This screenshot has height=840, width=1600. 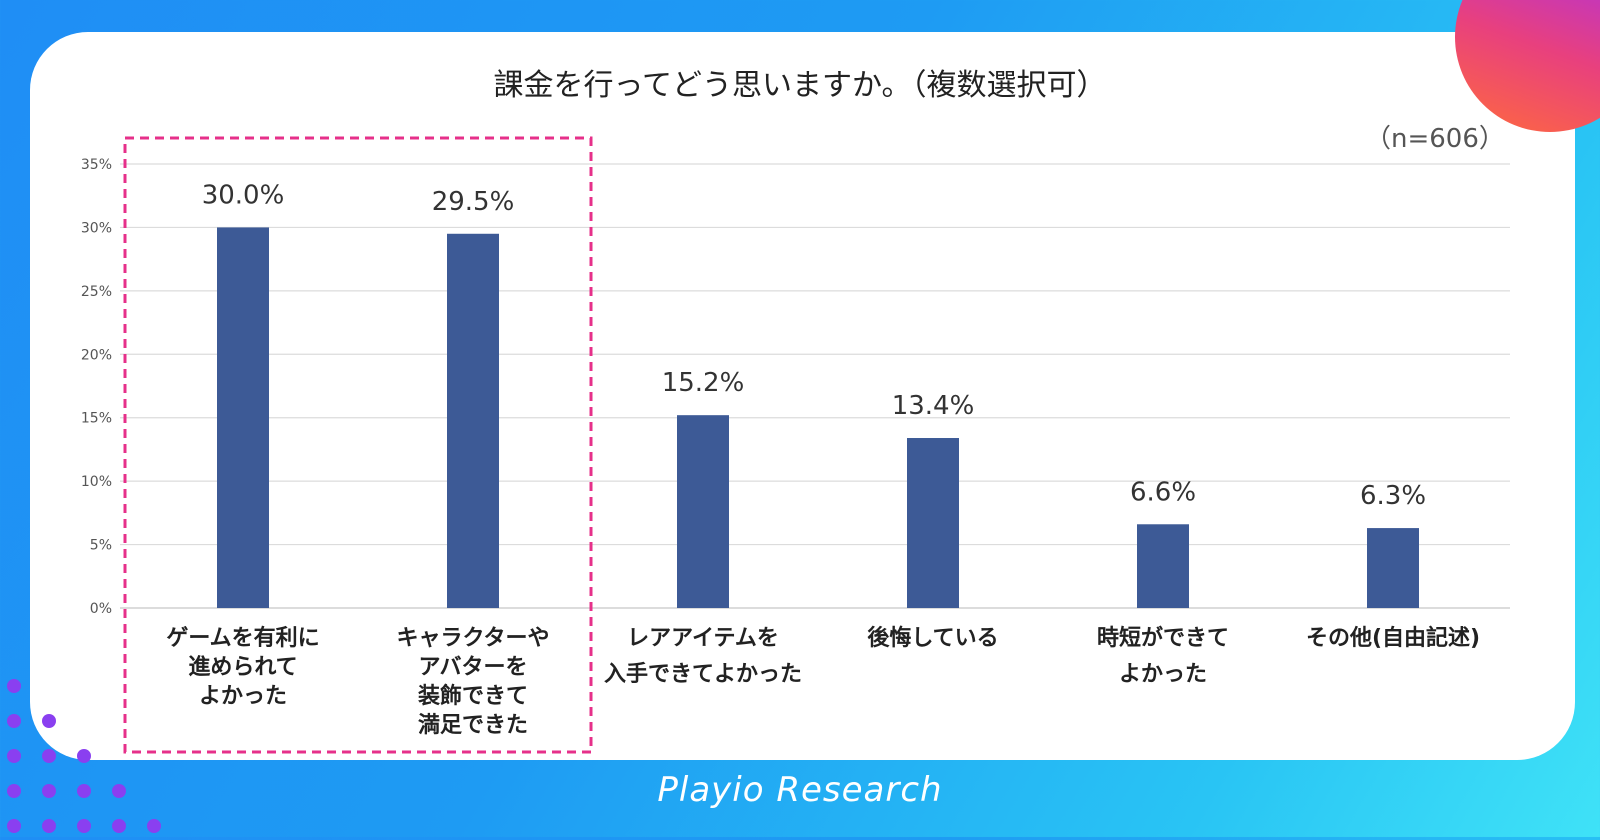 What do you see at coordinates (96, 482) in the screenshot?
I see `y-tick-label: 10%` at bounding box center [96, 482].